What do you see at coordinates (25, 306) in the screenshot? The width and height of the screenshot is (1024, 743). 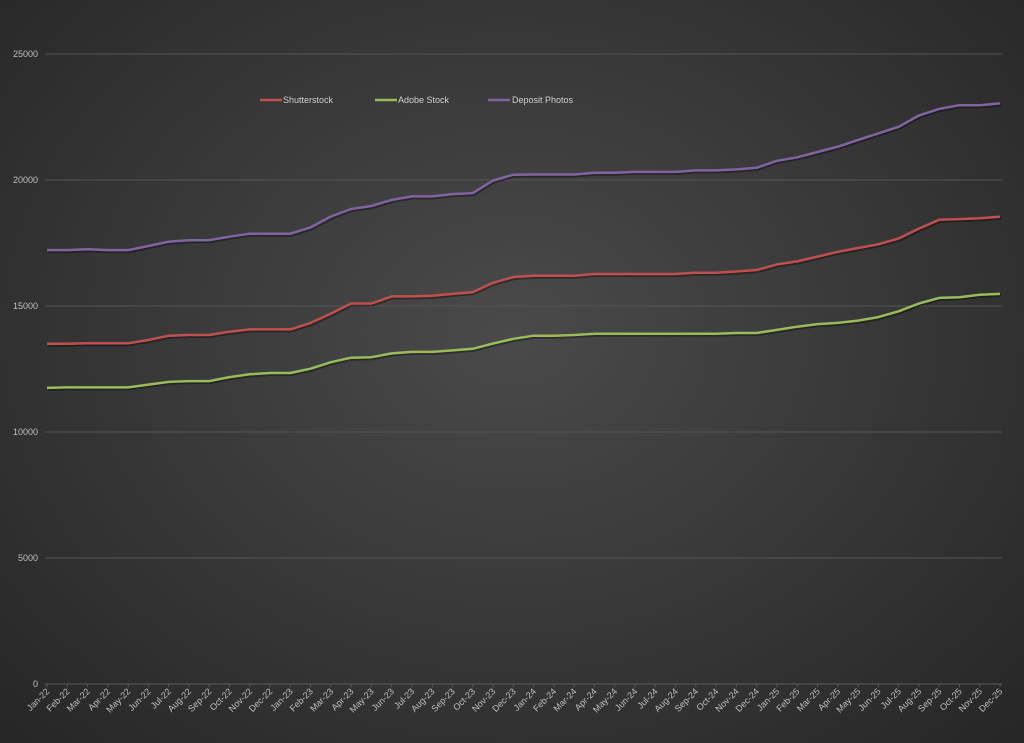 I see `y-tick-label: 15000` at bounding box center [25, 306].